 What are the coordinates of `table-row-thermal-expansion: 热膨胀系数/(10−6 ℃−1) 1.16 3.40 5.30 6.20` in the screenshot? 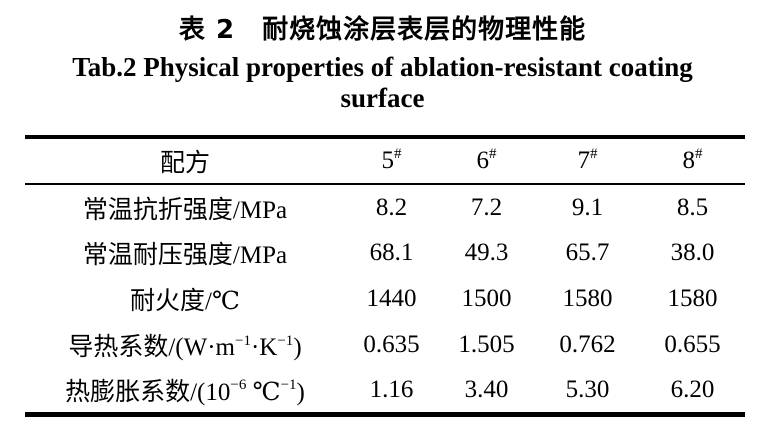 It's located at (385, 391).